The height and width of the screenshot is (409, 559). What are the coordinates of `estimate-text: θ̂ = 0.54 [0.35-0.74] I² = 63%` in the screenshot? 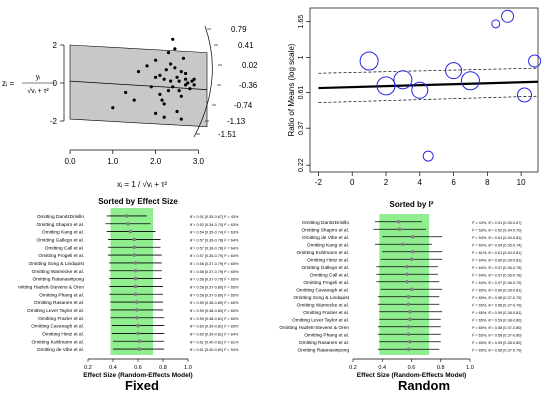 It's located at (214, 233).